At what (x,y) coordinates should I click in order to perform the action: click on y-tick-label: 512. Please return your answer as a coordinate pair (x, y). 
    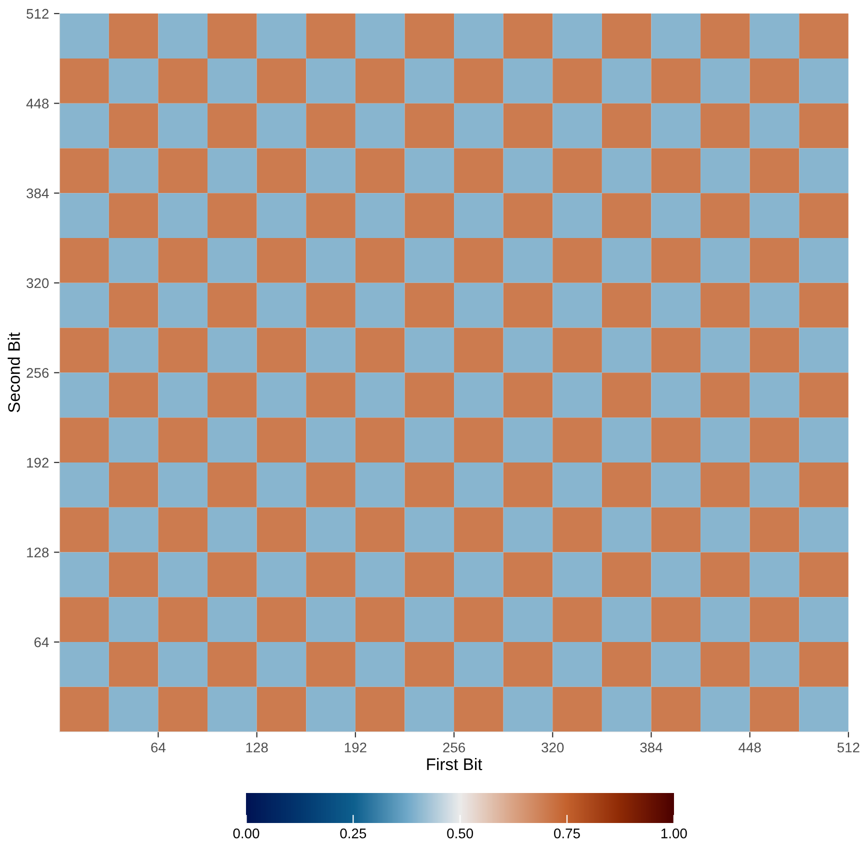
    Looking at the image, I should click on (37, 13).